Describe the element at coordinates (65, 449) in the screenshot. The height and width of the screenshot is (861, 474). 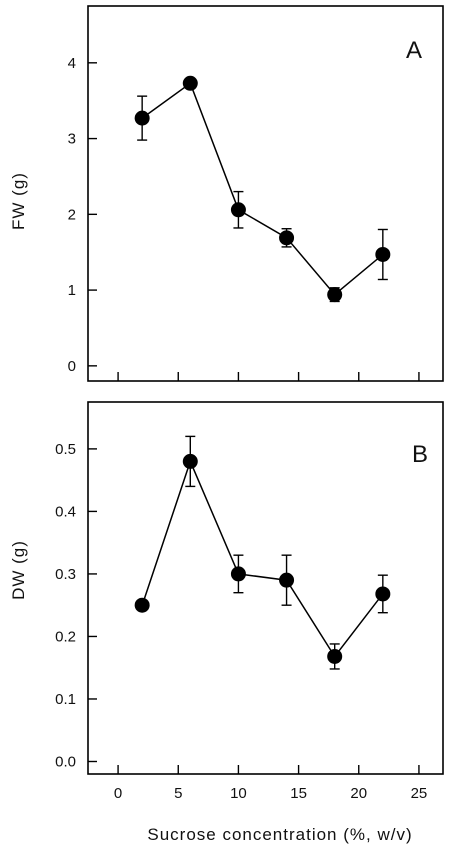
I see `panel-b-y-tick-label: 0.5` at that location.